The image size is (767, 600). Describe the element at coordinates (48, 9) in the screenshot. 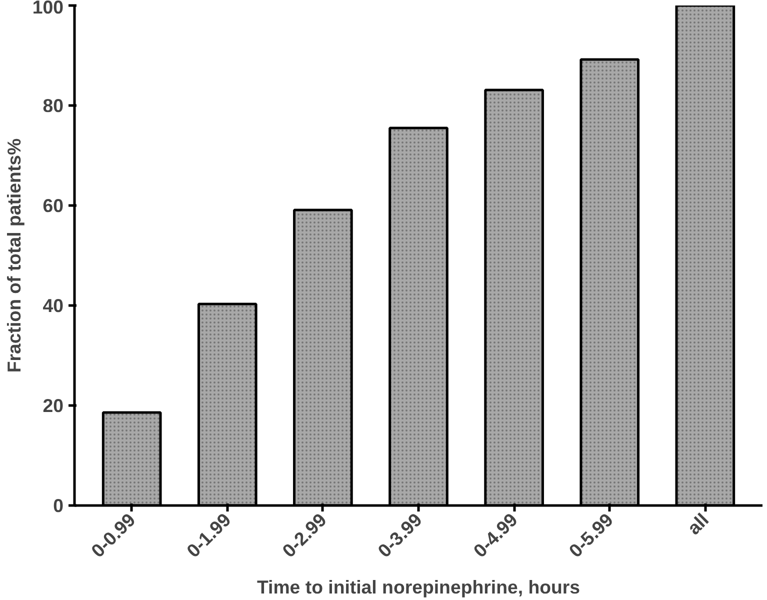

I see `y-tick-label: 100` at that location.